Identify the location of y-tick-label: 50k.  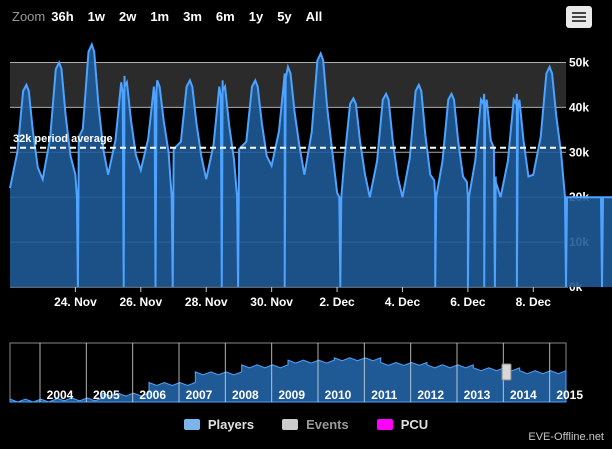
(579, 62).